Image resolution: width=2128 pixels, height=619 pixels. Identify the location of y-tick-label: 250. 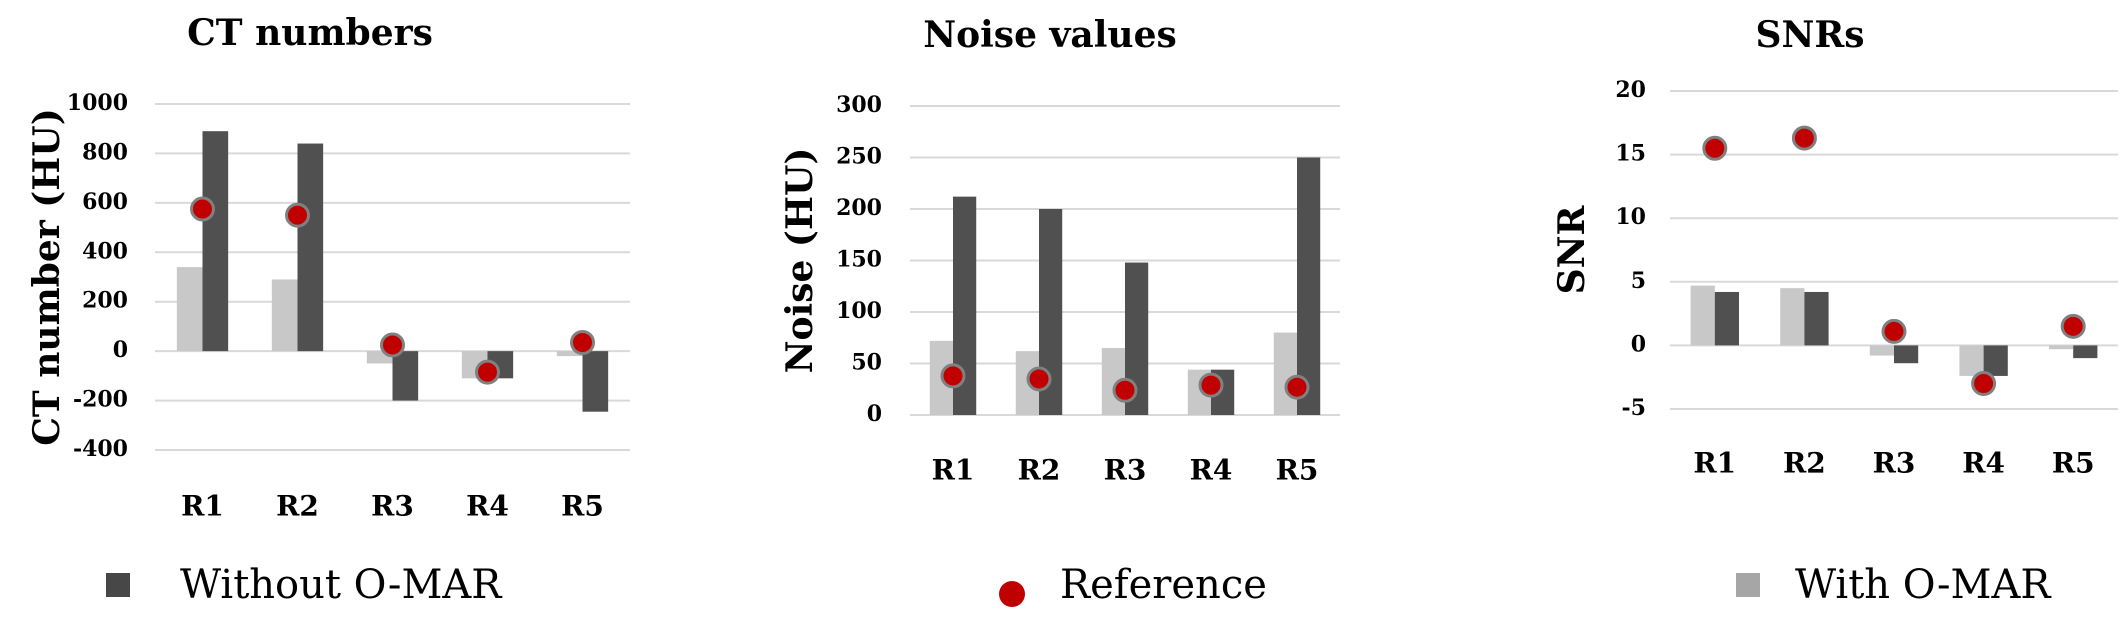
(859, 157).